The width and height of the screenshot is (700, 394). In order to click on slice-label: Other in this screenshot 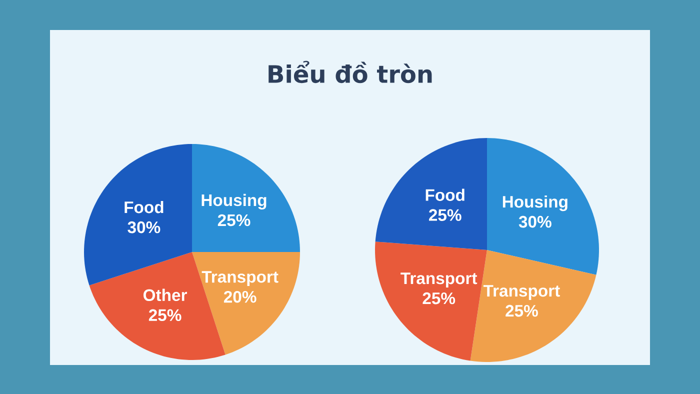, I will do `click(166, 295)`.